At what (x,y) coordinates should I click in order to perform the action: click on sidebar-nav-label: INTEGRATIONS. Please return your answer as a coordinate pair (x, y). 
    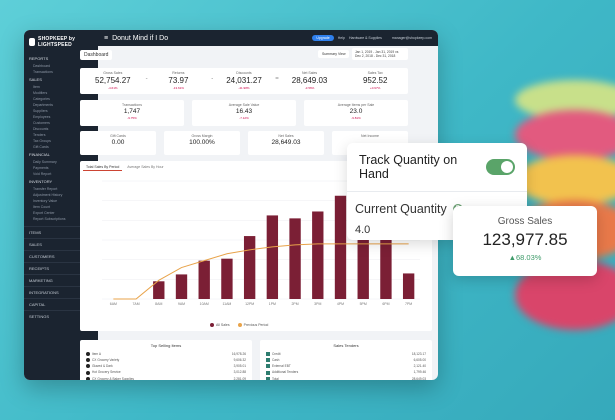
    Looking at the image, I should click on (44, 292).